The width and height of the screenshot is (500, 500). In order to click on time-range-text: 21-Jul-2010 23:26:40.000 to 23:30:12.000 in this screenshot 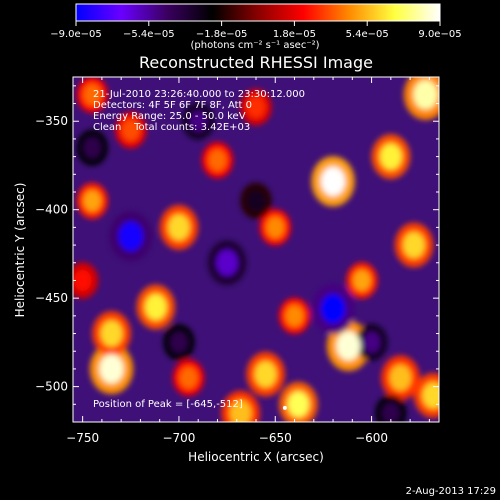, I will do `click(199, 94)`.